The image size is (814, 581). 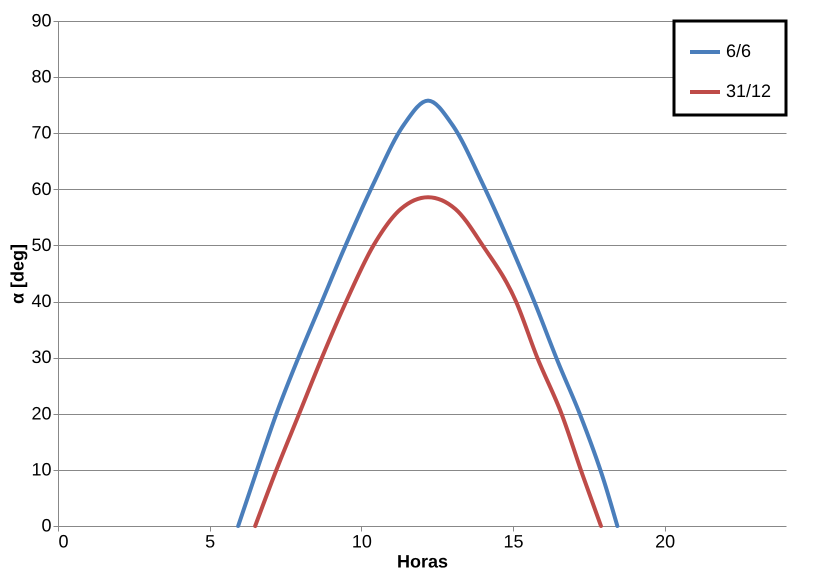 What do you see at coordinates (41, 301) in the screenshot?
I see `y-tick-label: 40` at bounding box center [41, 301].